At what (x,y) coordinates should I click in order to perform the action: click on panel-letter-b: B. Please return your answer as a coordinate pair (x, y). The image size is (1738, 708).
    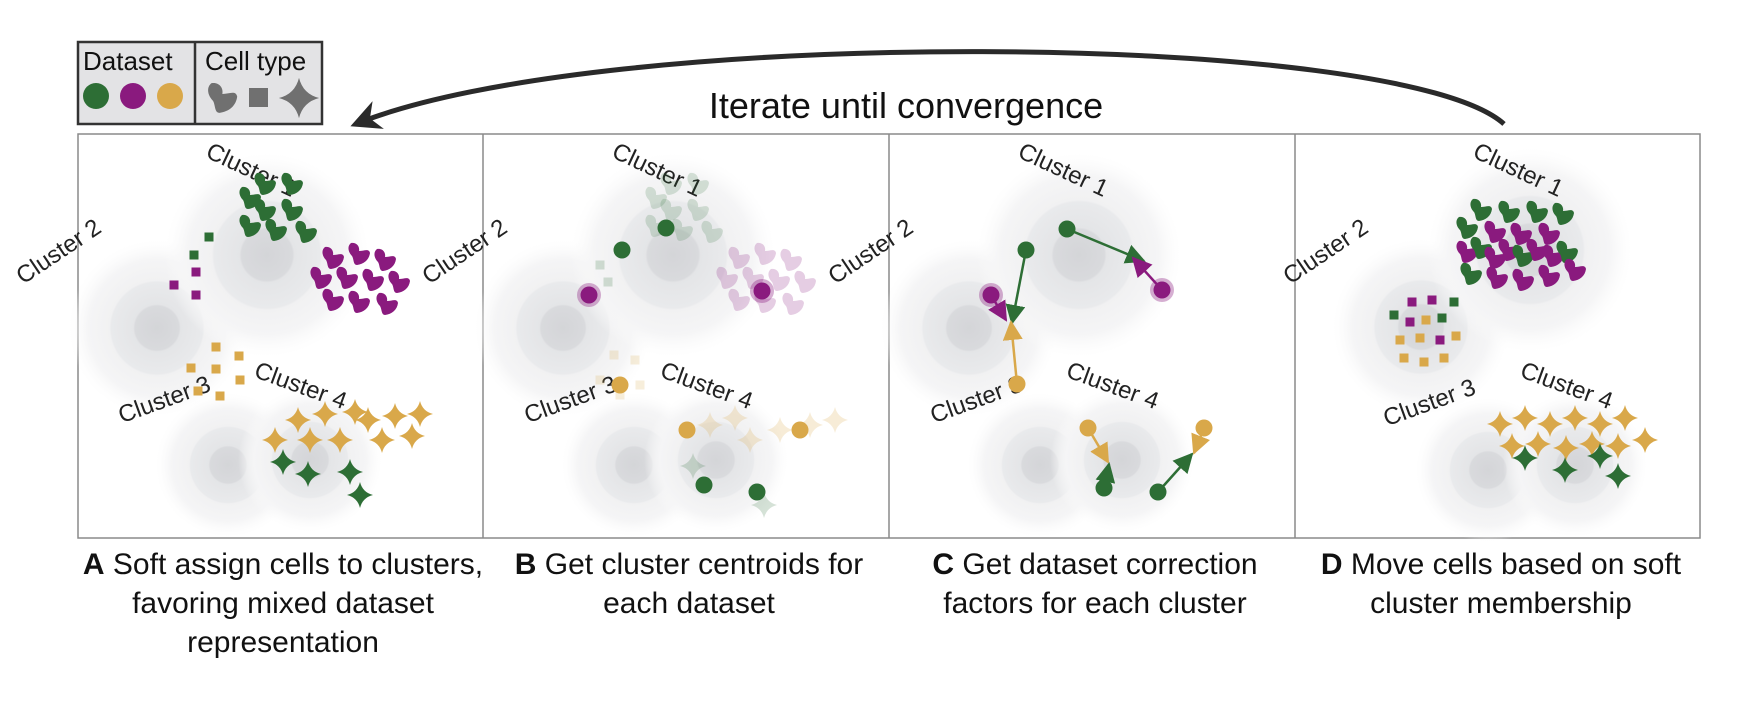
    Looking at the image, I should click on (525, 564).